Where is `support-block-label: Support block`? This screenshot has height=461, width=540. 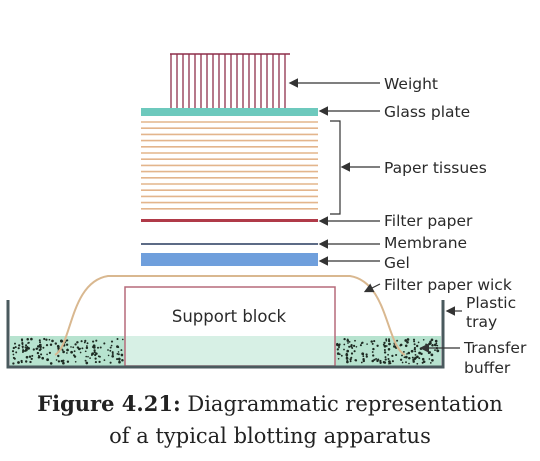 support-block-label: Support block is located at coordinates (229, 316).